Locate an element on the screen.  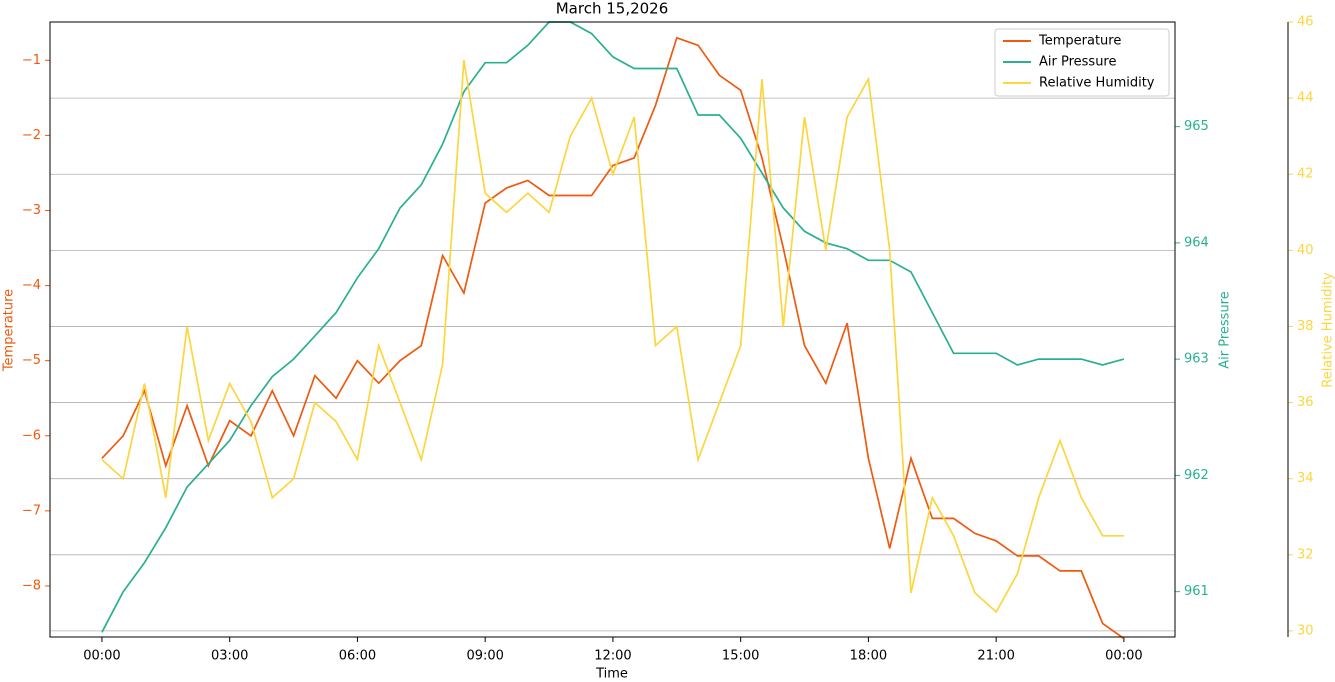
x-tick-label: 09:00 is located at coordinates (484, 656).